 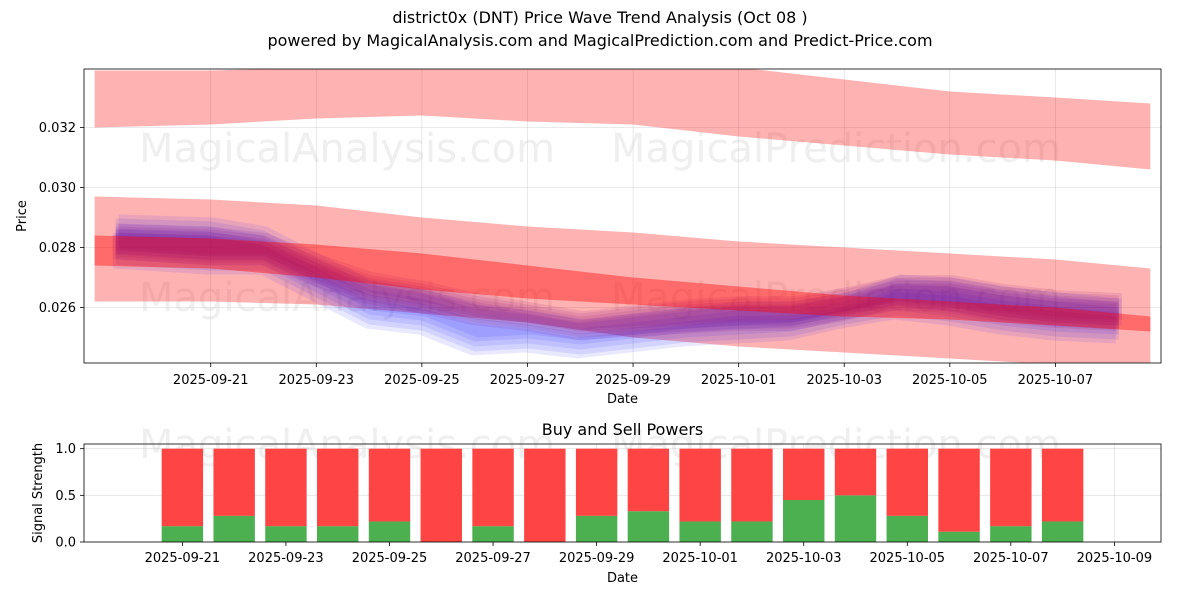 I want to click on plot-frame, so click(x=622, y=493).